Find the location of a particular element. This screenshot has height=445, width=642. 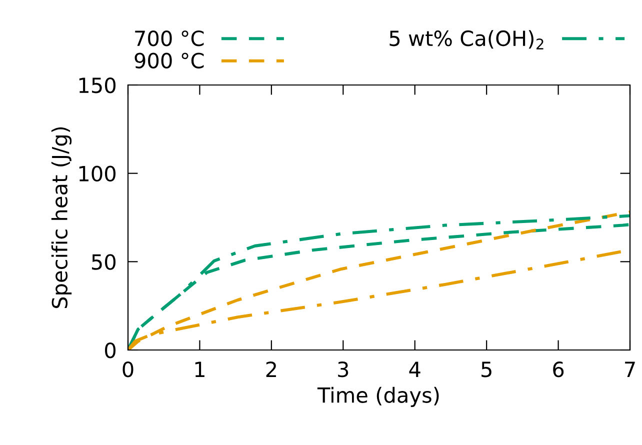

x-tick-label: 2 is located at coordinates (271, 369).